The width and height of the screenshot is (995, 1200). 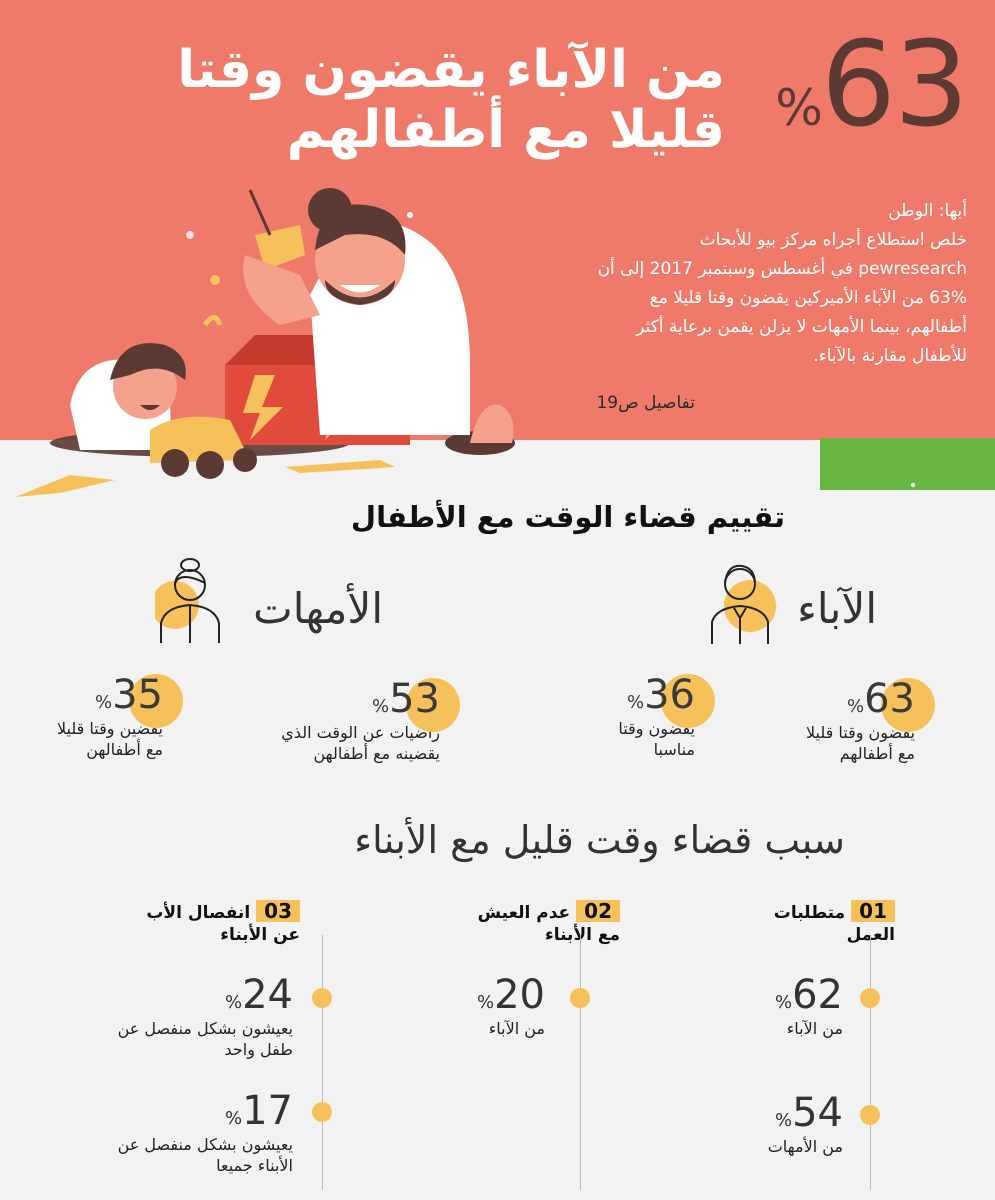 I want to click on stat-desc: يقضينه مع أطفالهن, so click(x=377, y=753).